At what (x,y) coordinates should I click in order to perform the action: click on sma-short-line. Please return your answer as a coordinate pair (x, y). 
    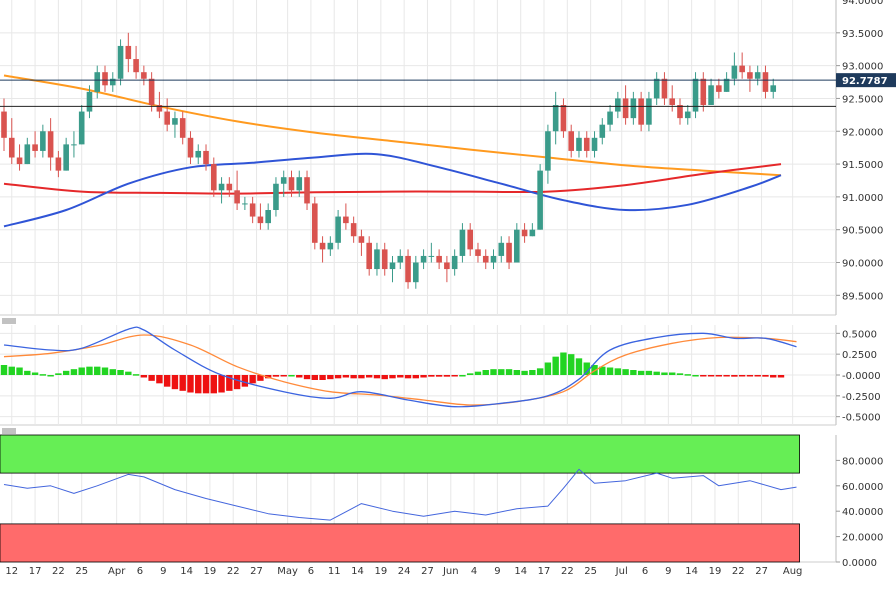
    Looking at the image, I should click on (392, 190).